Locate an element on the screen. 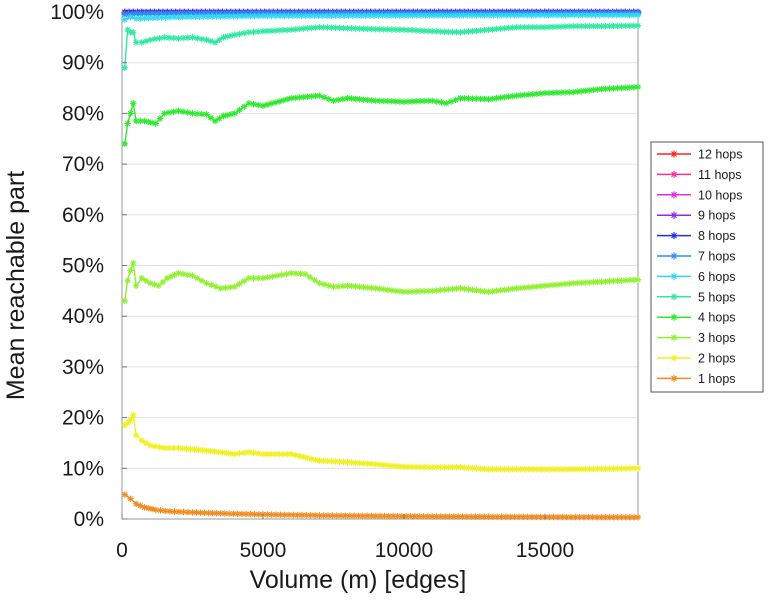 This screenshot has width=775, height=600. legend-label: 3 hops is located at coordinates (717, 338).